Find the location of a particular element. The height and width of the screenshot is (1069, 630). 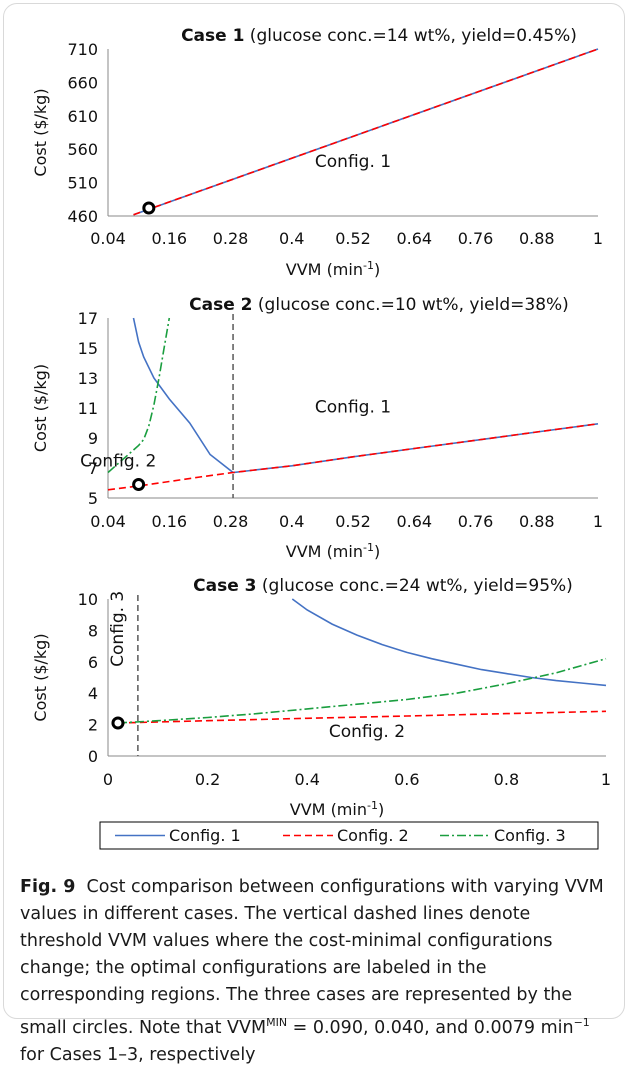

y-tick-label: 560 is located at coordinates (82, 149).